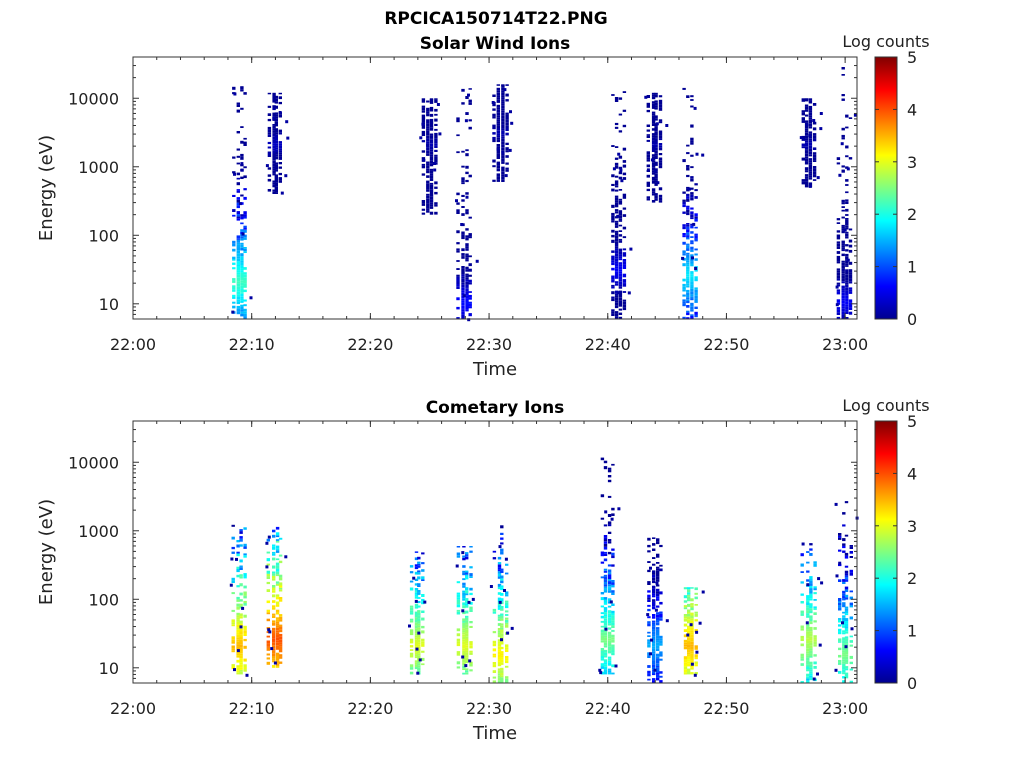 The image size is (1024, 768). Describe the element at coordinates (489, 708) in the screenshot. I see `x-tick-label: 22:30` at that location.